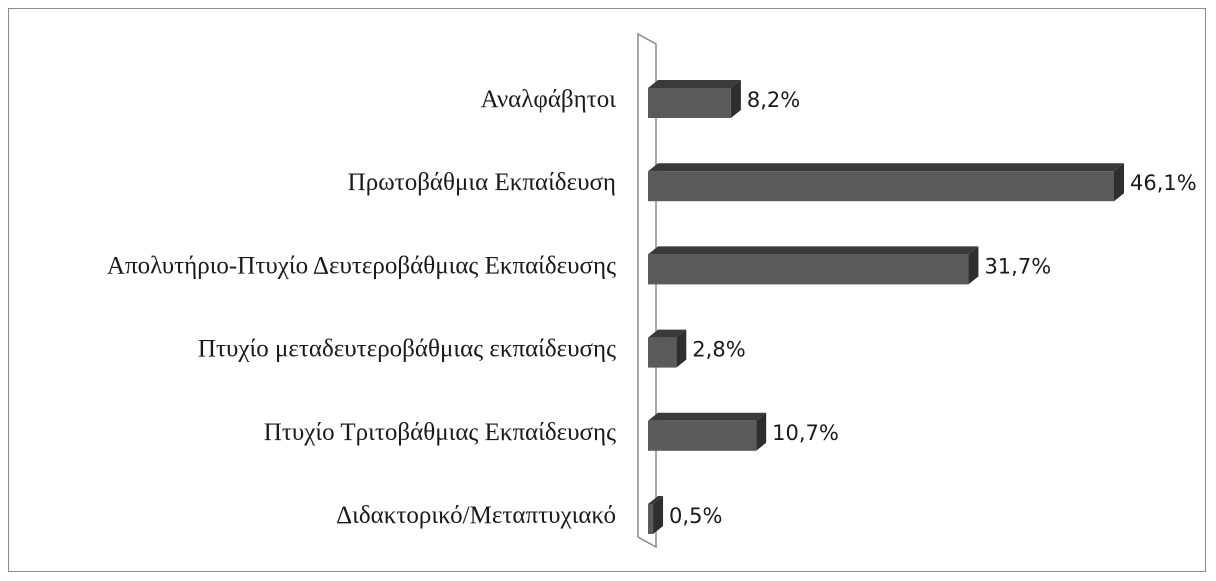  Describe the element at coordinates (440, 432) in the screenshot. I see `category-label: Πτυχίο Τριτοβάθμιας Εκπαίδευσης` at that location.